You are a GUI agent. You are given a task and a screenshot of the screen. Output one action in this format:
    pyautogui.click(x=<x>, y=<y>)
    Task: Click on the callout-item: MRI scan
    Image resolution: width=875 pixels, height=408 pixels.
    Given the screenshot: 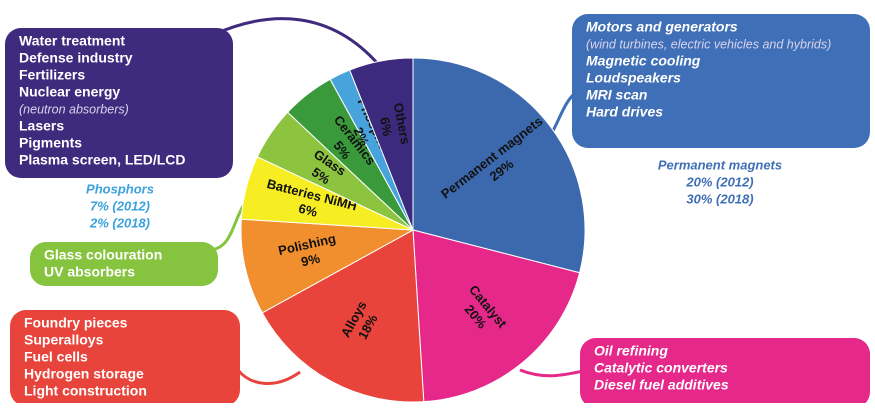 What is the action you would take?
    pyautogui.click(x=616, y=95)
    